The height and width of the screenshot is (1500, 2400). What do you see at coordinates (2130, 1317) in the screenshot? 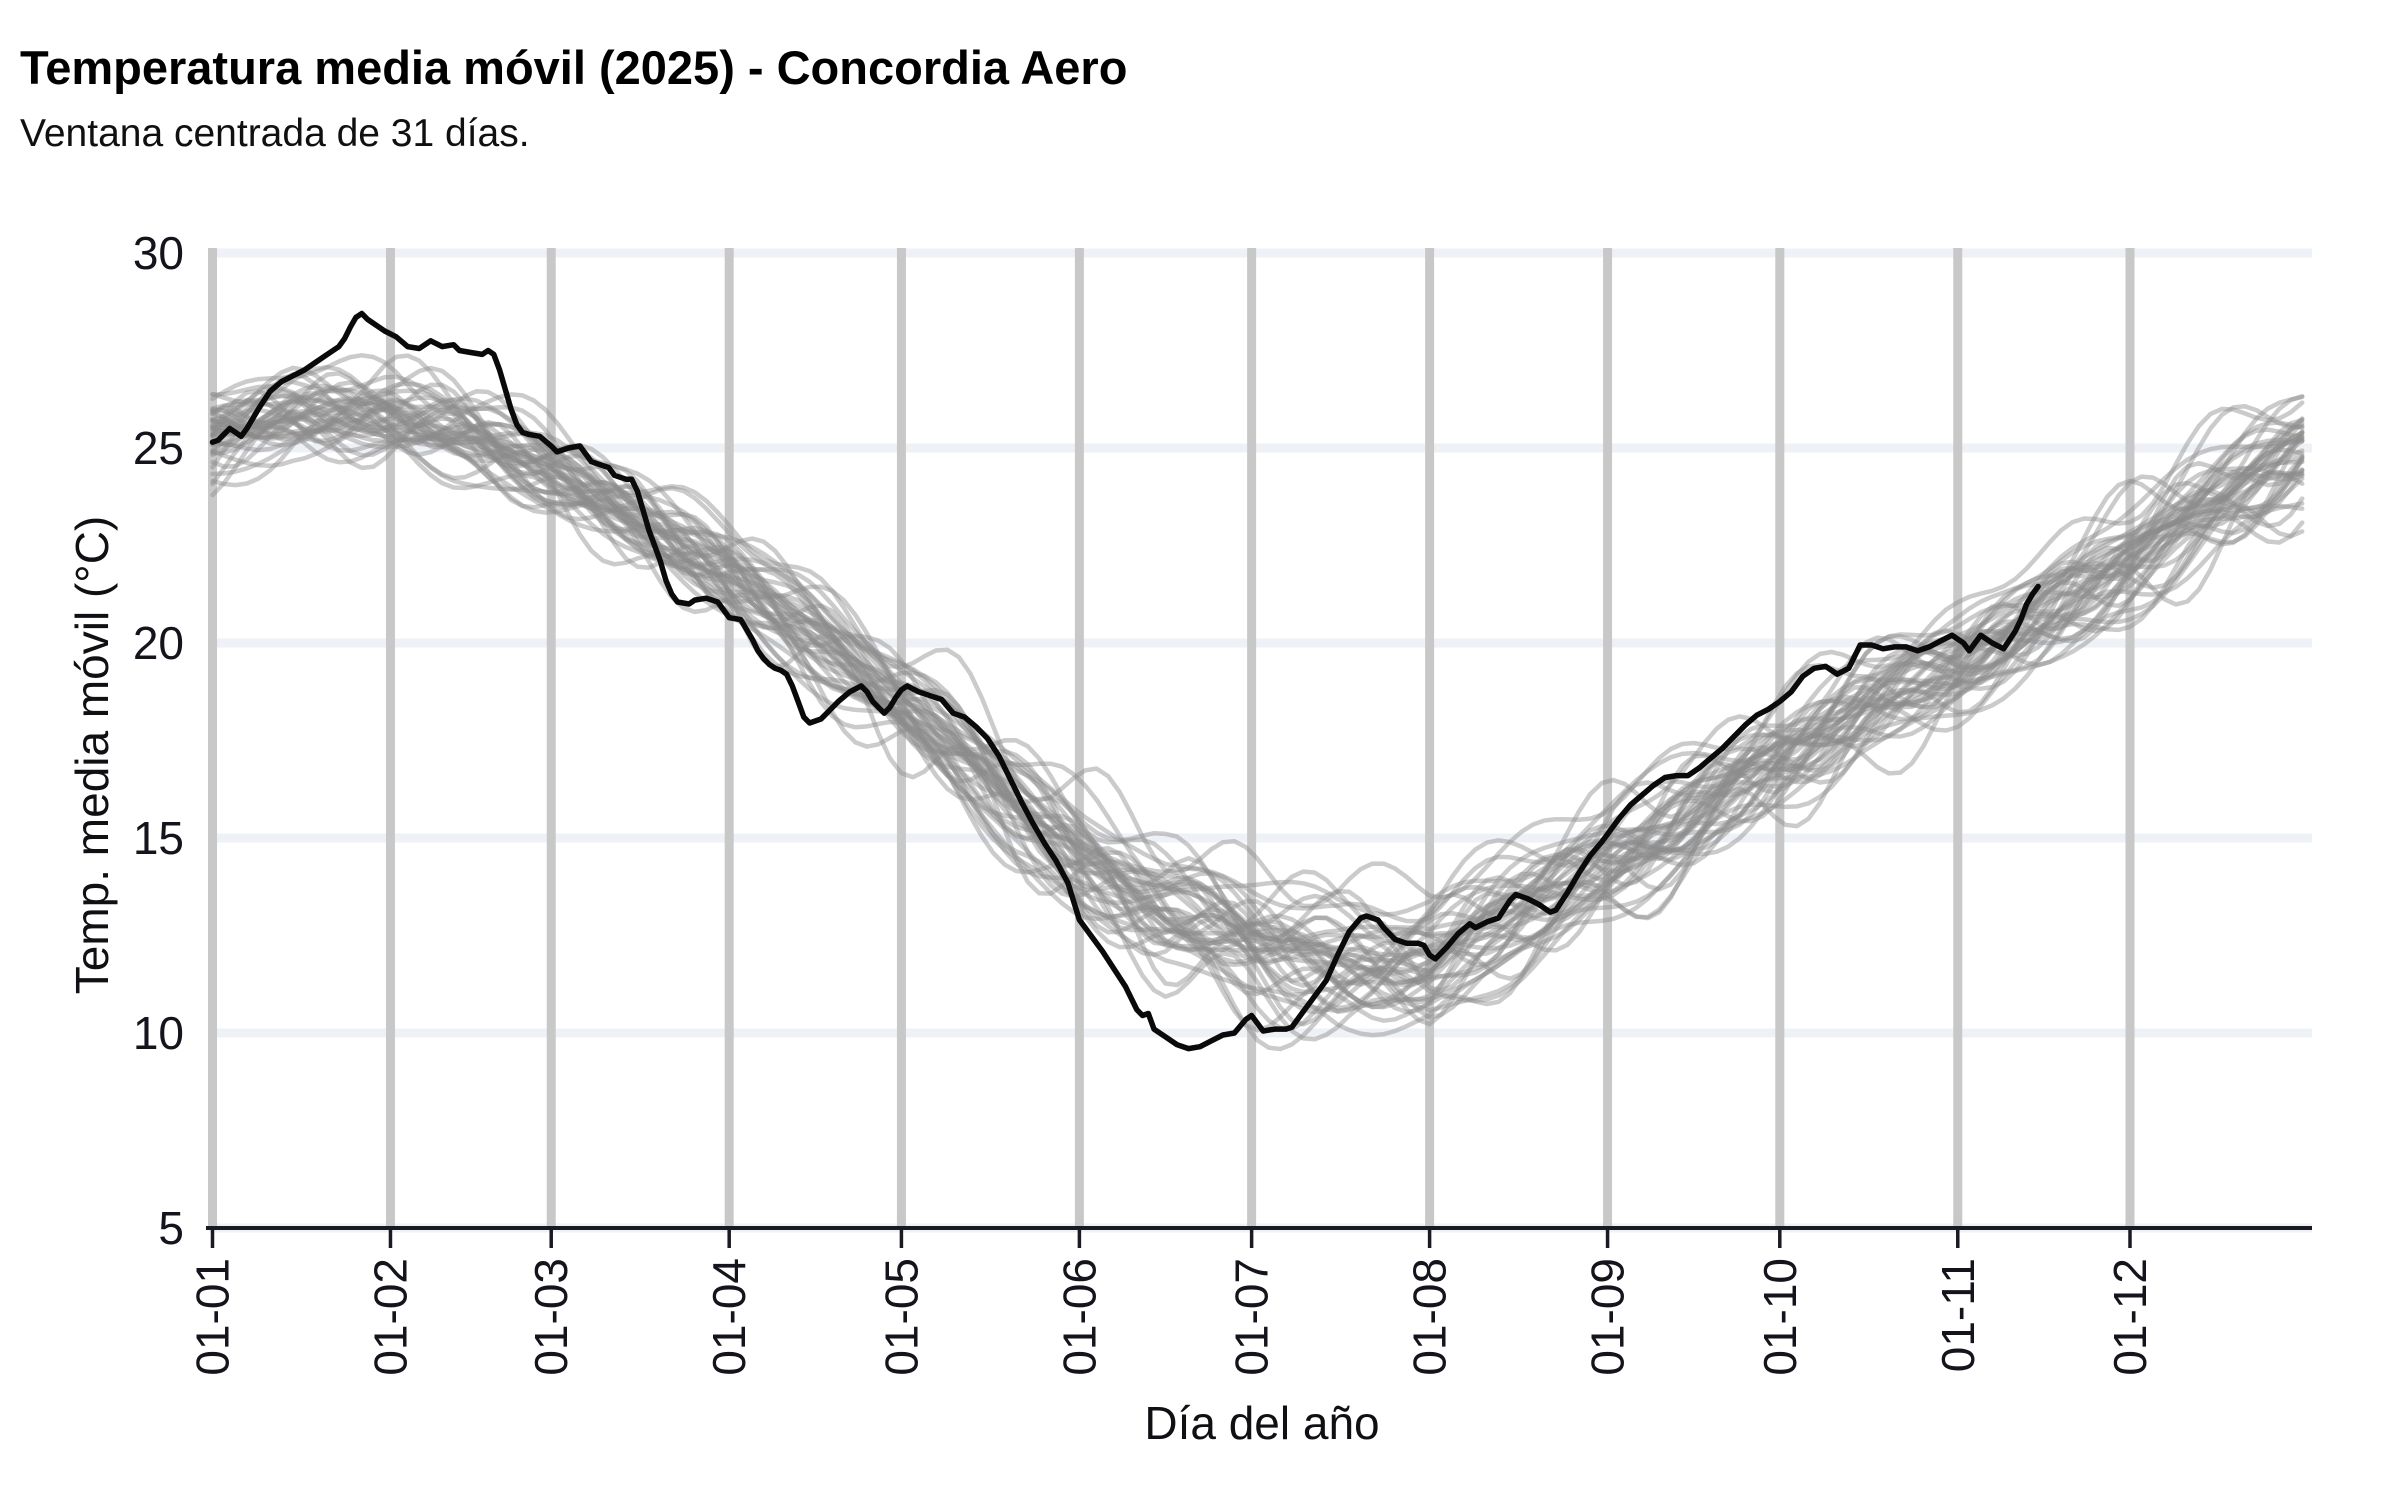
I see `x-tick-label-01-12: 01-12` at bounding box center [2130, 1317].